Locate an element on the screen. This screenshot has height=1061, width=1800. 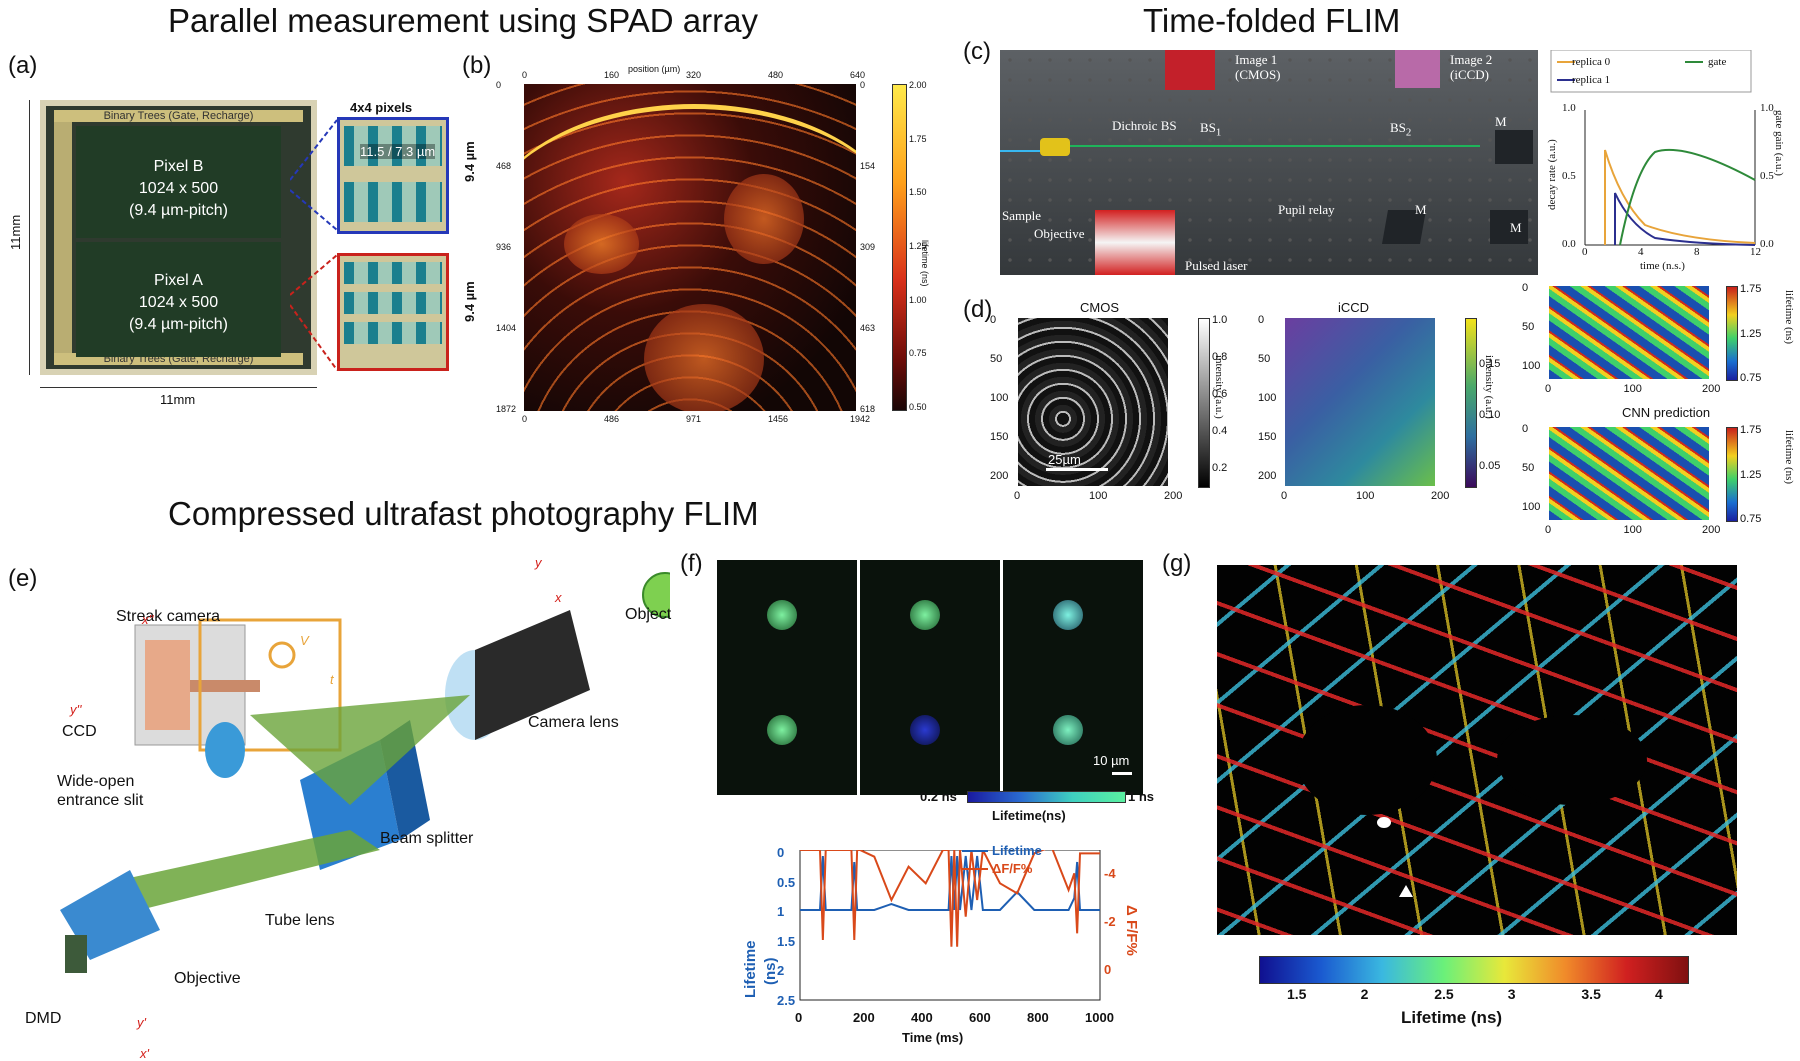
f-xtick-3: 600 is located at coordinates (980, 1017).